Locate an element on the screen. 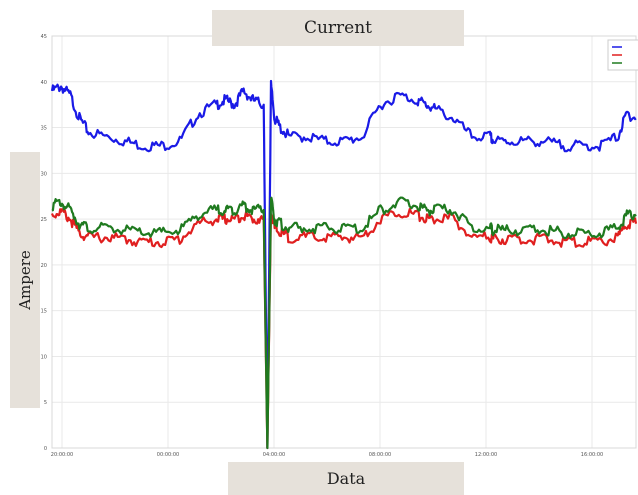  chart-title-box: Current is located at coordinates (338, 28).